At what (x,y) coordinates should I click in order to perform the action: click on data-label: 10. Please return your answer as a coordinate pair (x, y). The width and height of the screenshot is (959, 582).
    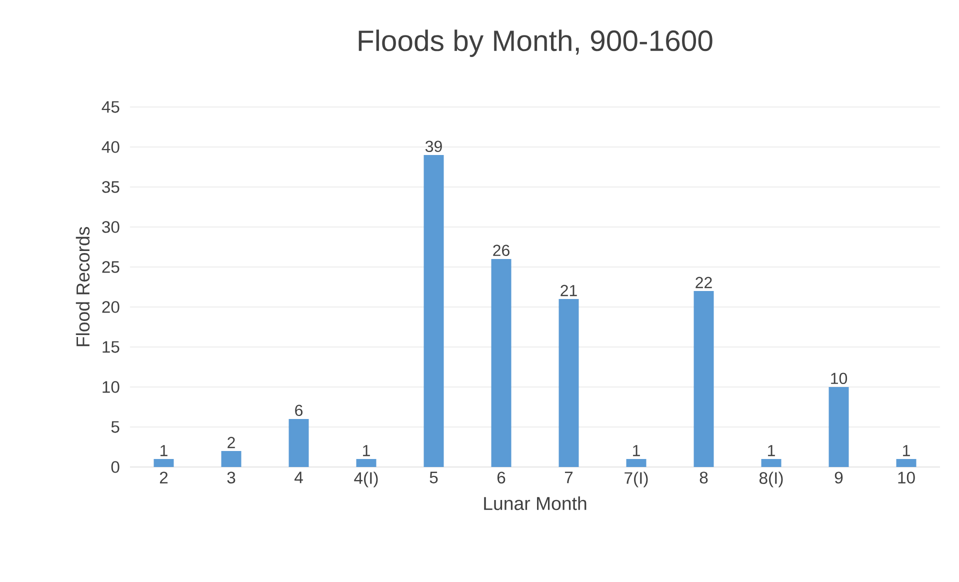
    Looking at the image, I should click on (839, 378).